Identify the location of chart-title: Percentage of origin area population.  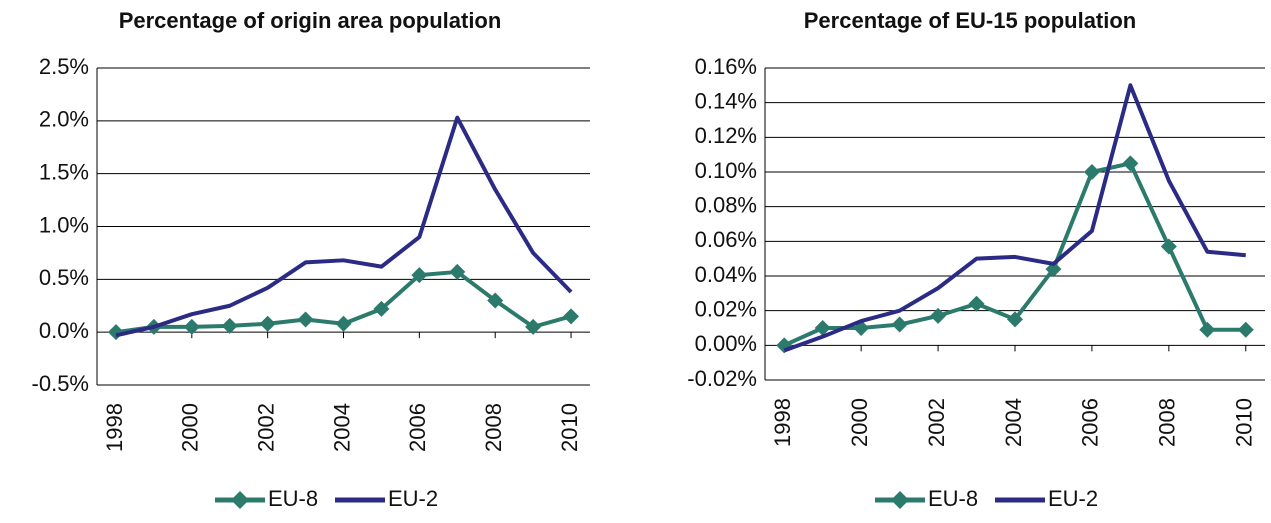
(310, 20).